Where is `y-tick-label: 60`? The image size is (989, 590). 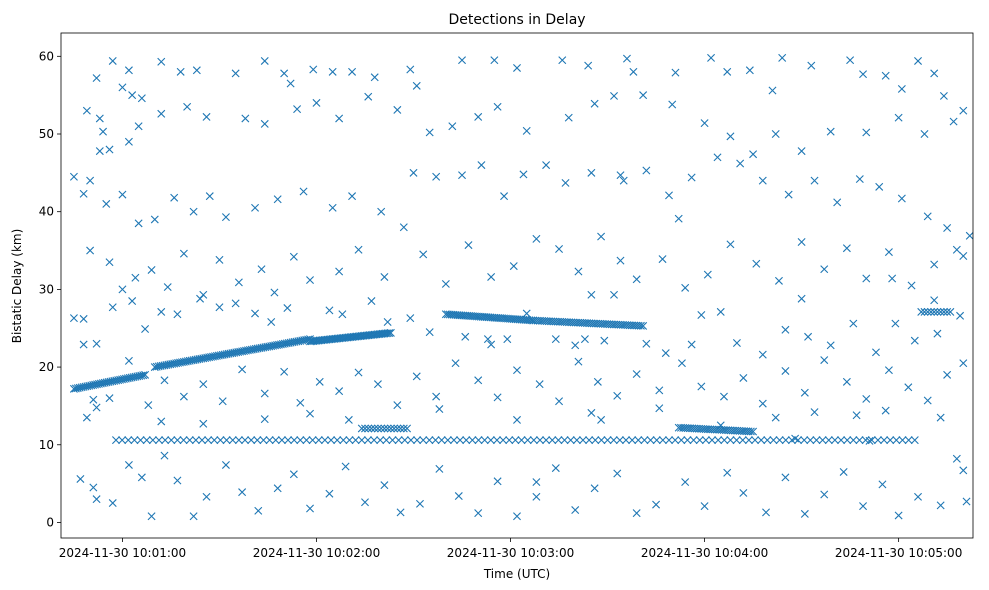
y-tick-label: 60 is located at coordinates (46, 56).